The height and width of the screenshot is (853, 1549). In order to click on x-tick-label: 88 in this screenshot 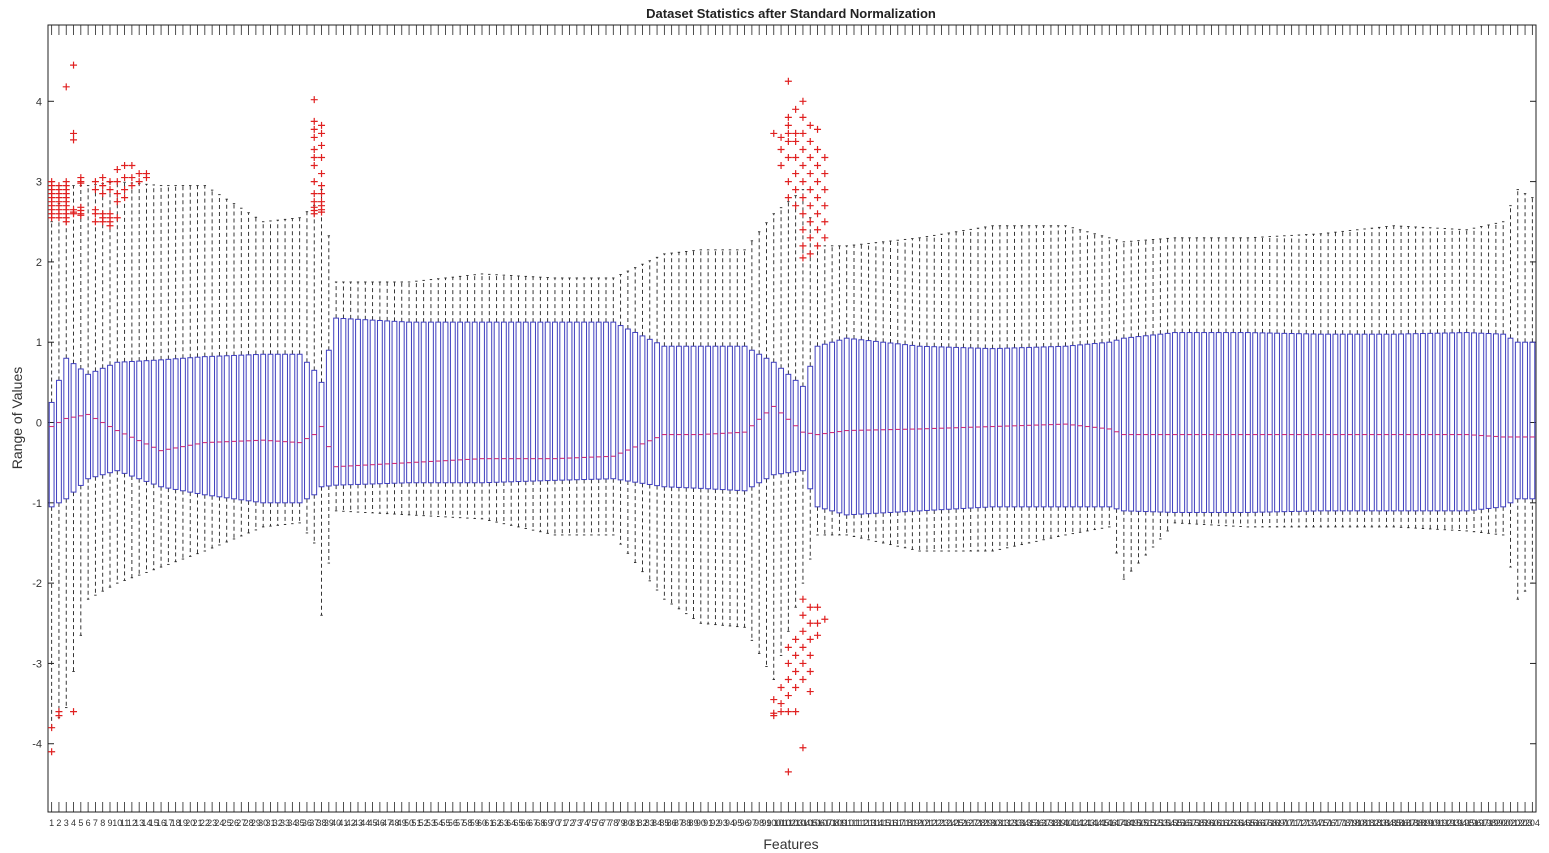, I will do `click(686, 823)`.